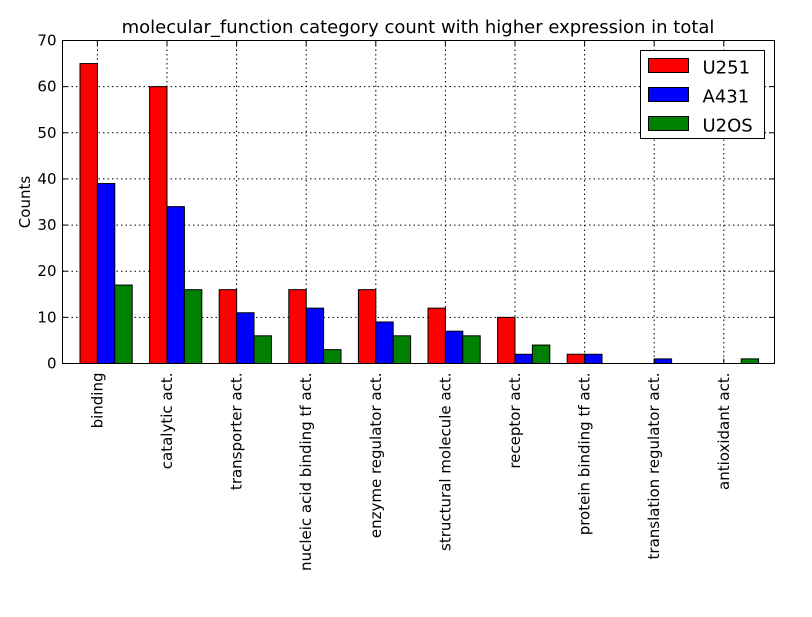 The height and width of the screenshot is (617, 812). Describe the element at coordinates (668, 94) in the screenshot. I see `legend-swatch-a431` at that location.